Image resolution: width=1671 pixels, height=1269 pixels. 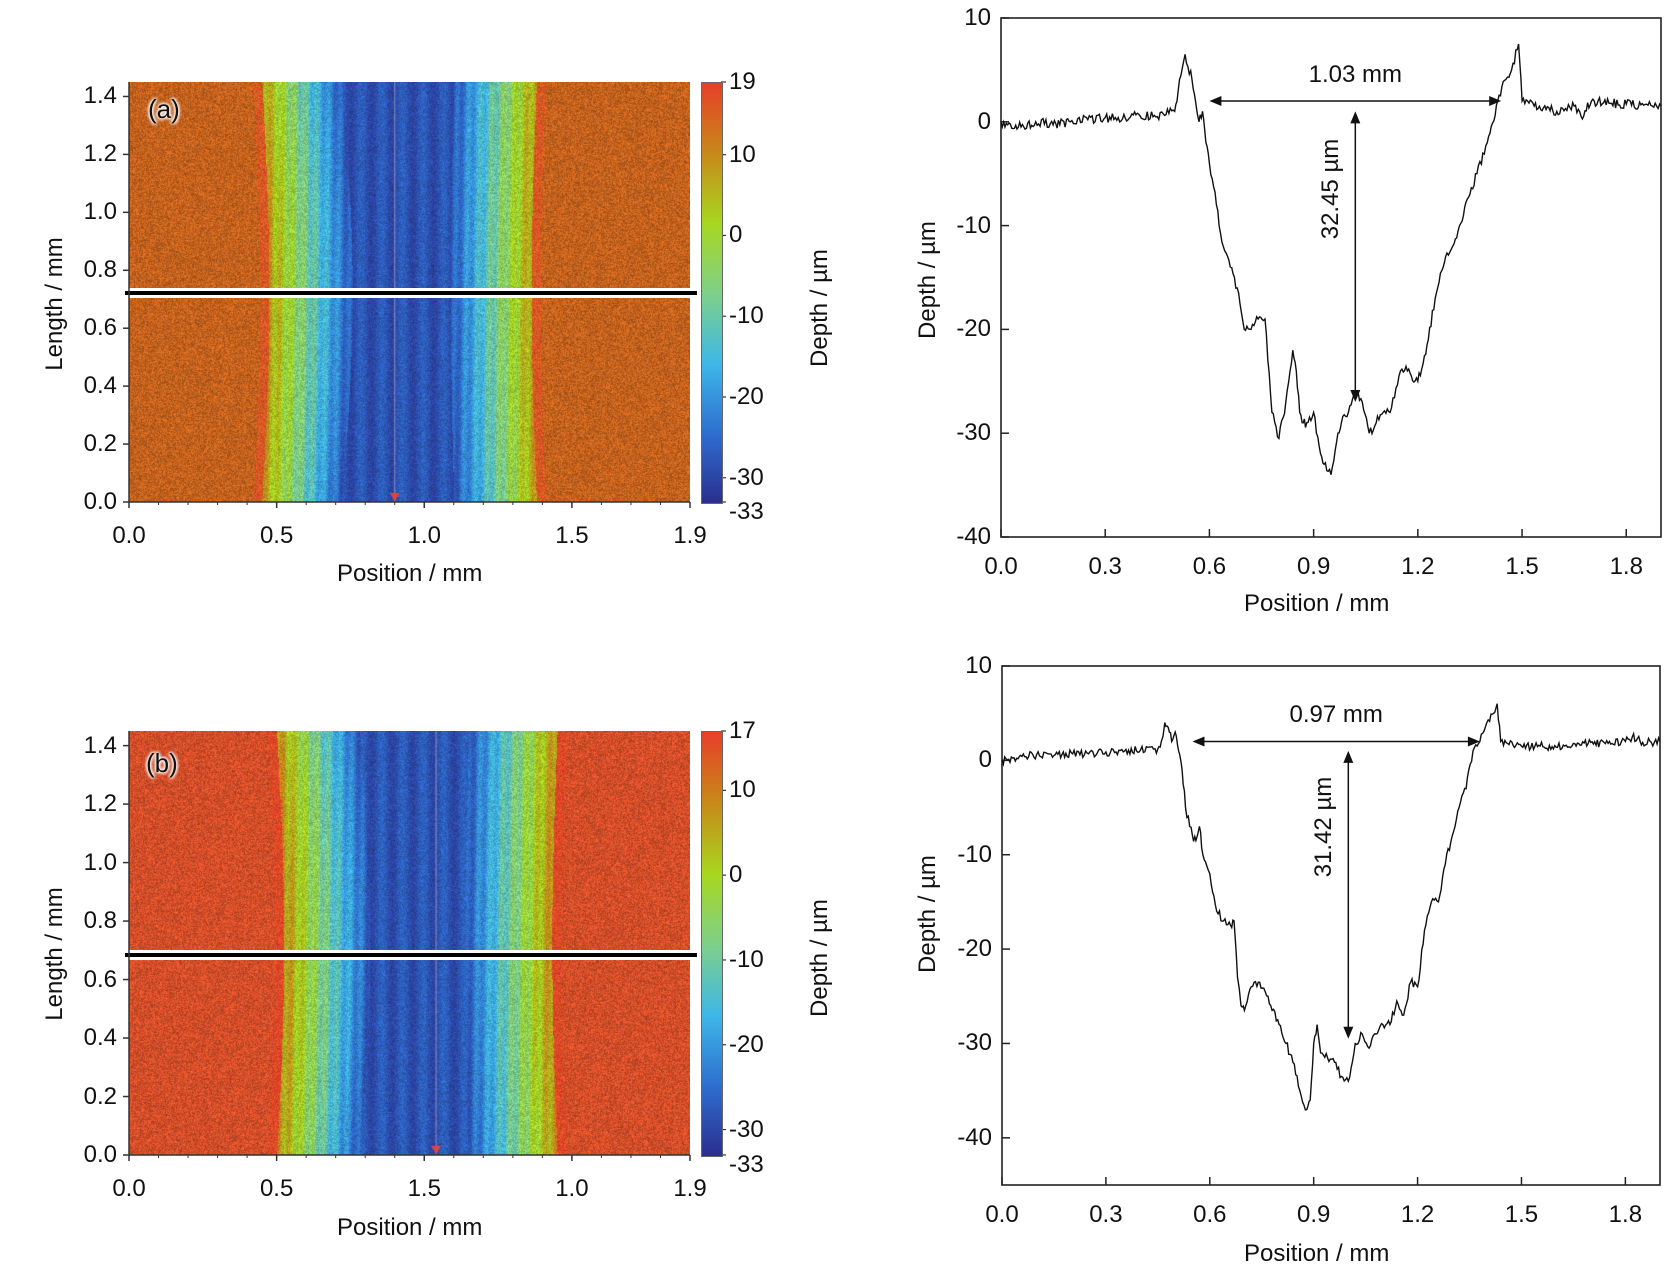 I want to click on colorbar-tick-label: 19, so click(x=742, y=81).